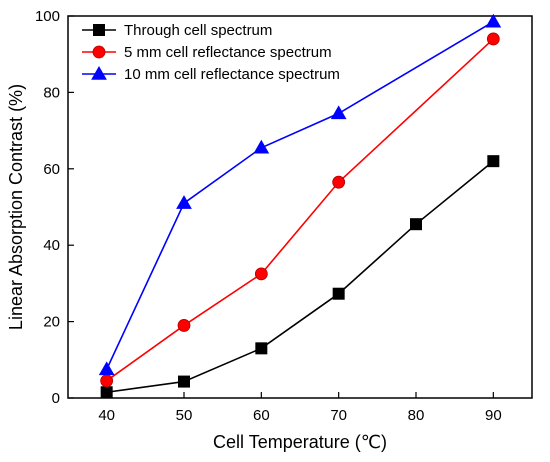 The image size is (550, 462). Describe the element at coordinates (493, 415) in the screenshot. I see `x-tick-label: 90` at that location.